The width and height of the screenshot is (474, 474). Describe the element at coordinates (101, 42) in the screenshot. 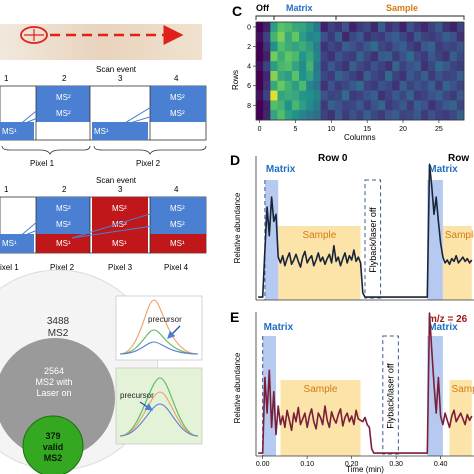

I see `tissue-panel` at that location.